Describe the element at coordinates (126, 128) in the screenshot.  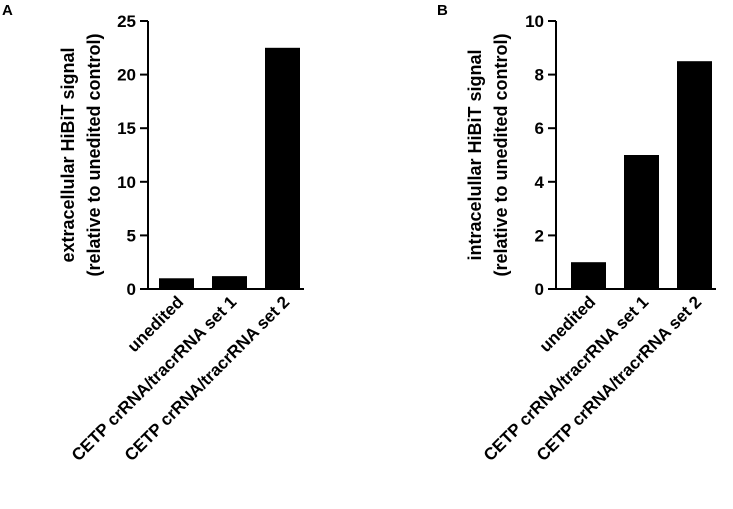
I see `y-tick-label: 15` at that location.